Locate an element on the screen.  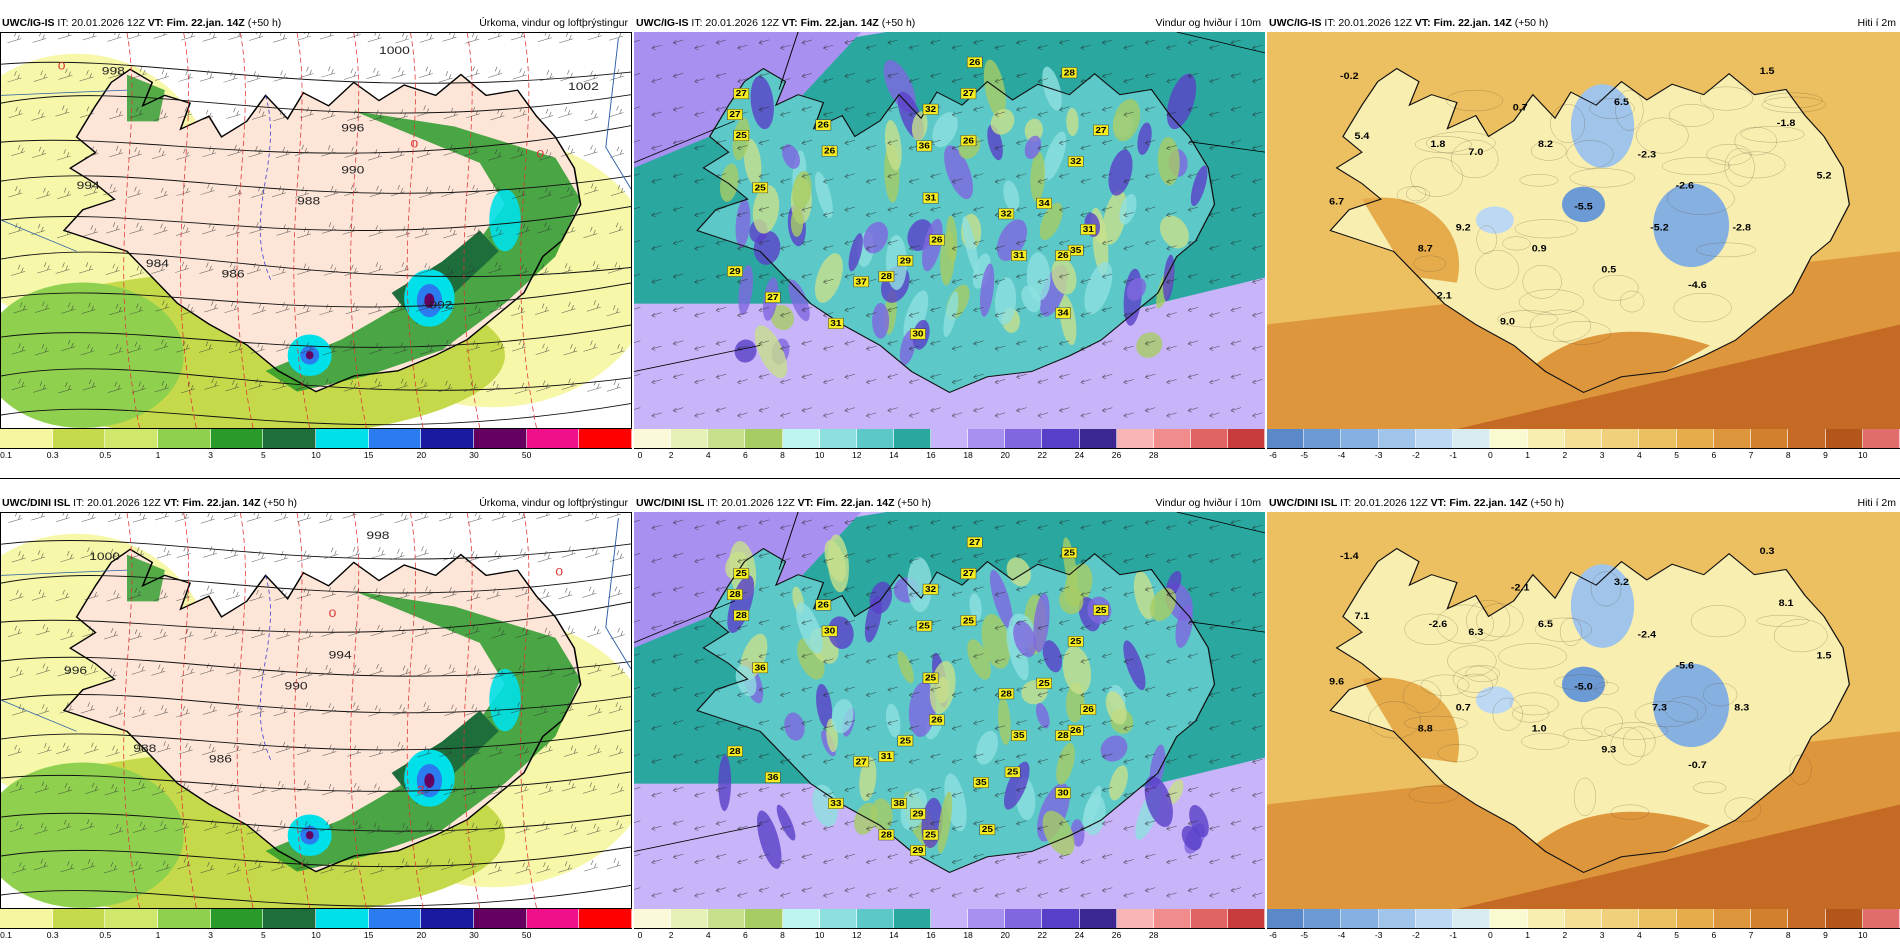
scale-tick-label: 5 is located at coordinates (263, 935).